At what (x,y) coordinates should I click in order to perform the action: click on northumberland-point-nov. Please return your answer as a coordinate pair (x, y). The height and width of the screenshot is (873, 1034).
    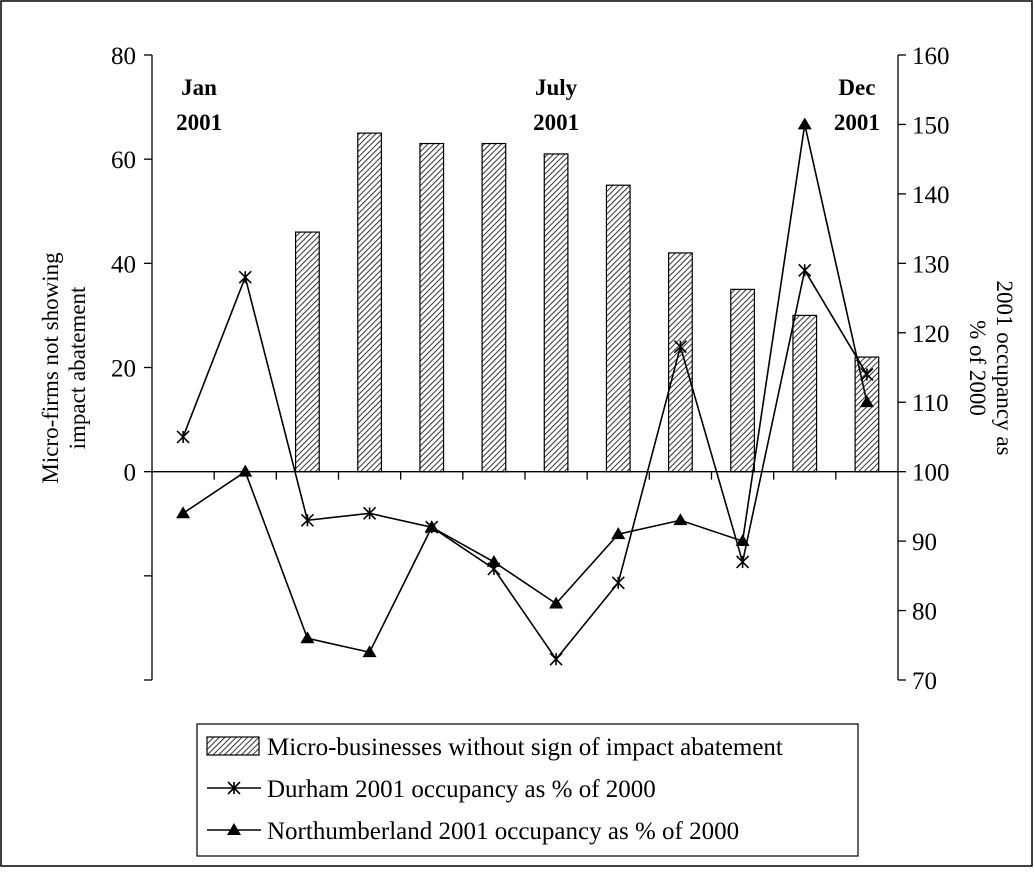
    Looking at the image, I should click on (804, 123).